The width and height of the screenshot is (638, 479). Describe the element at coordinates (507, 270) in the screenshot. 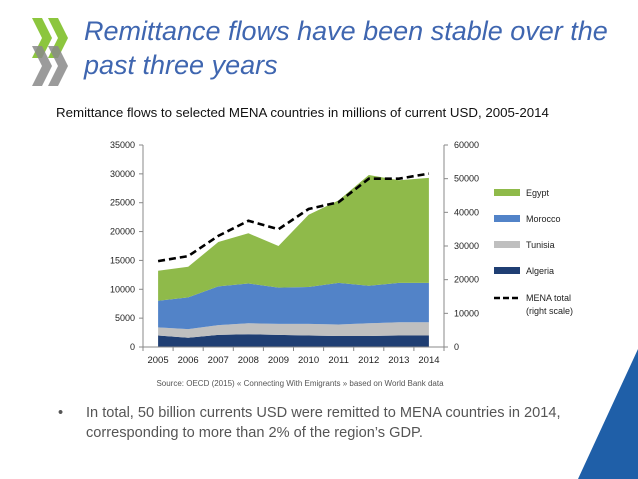

I see `legend-swatch-algeria` at that location.